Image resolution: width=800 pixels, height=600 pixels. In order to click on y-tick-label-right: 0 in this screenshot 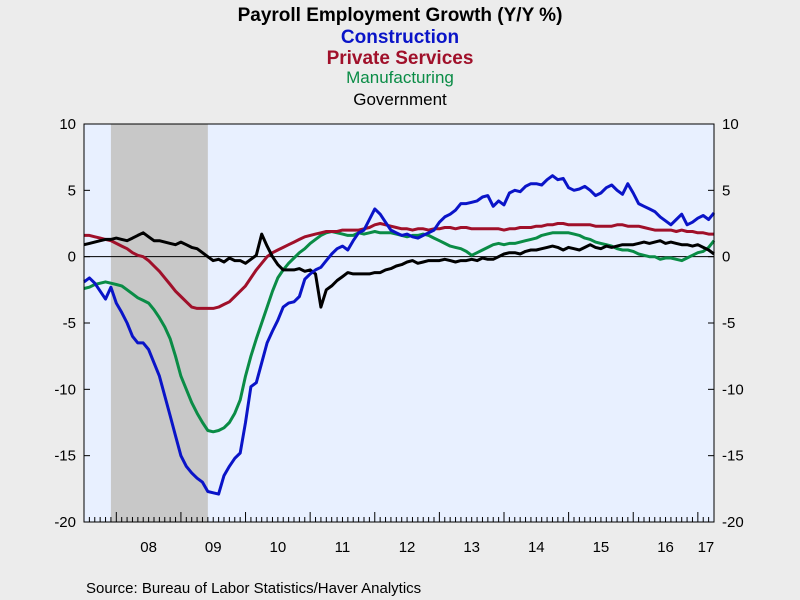, I will do `click(726, 257)`.